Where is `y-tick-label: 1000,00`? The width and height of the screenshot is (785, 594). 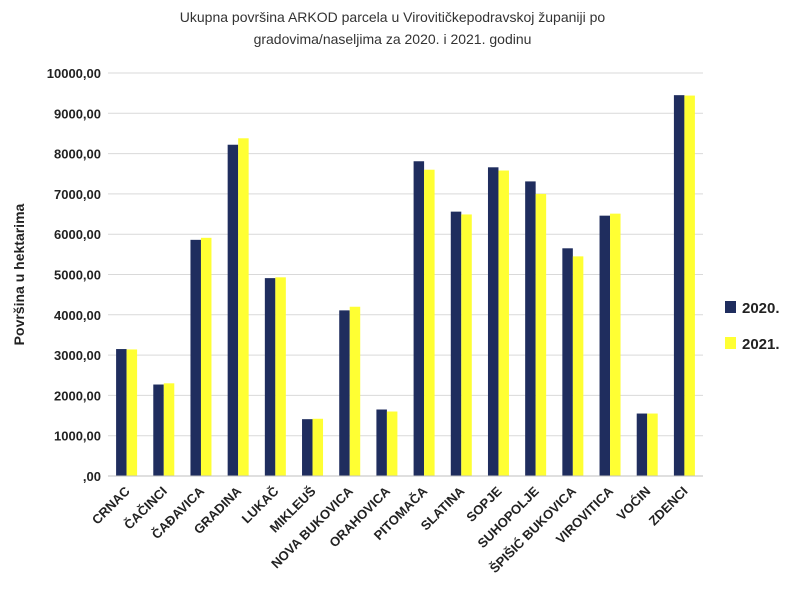 y-tick-label: 1000,00 is located at coordinates (77, 436).